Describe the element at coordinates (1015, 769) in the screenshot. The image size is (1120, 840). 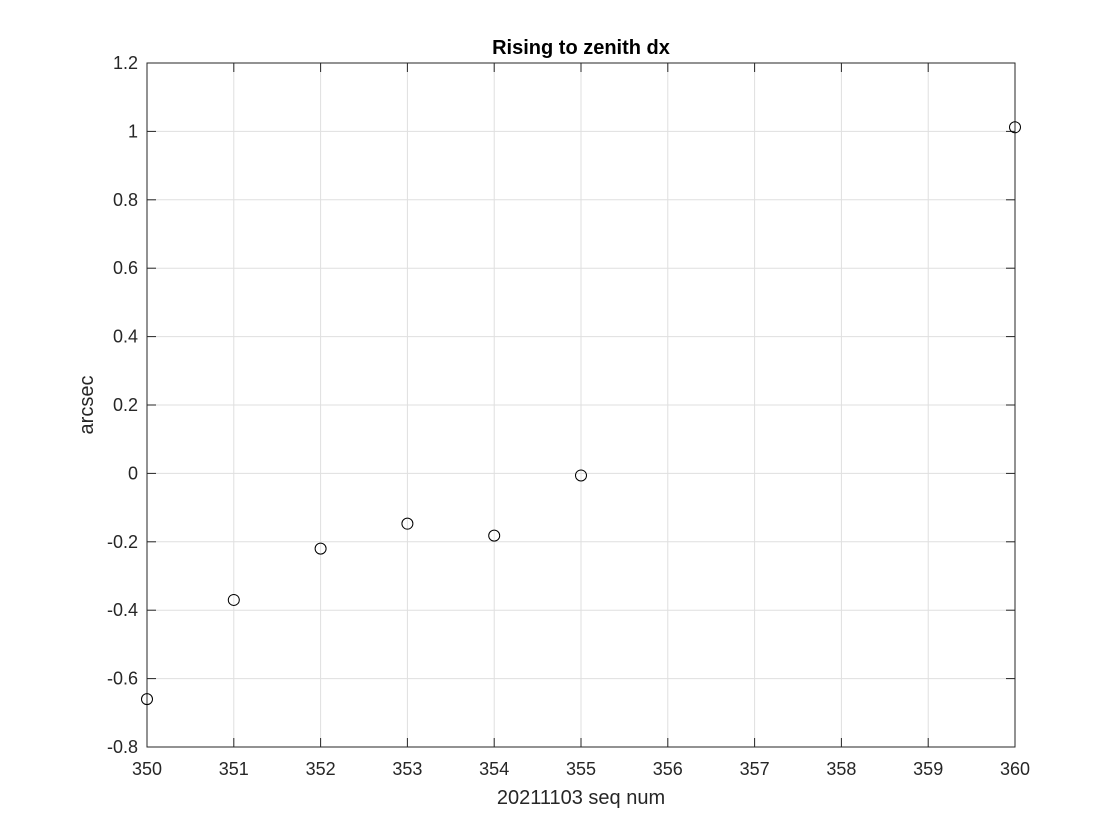
I see `x-tick-label: 360` at that location.